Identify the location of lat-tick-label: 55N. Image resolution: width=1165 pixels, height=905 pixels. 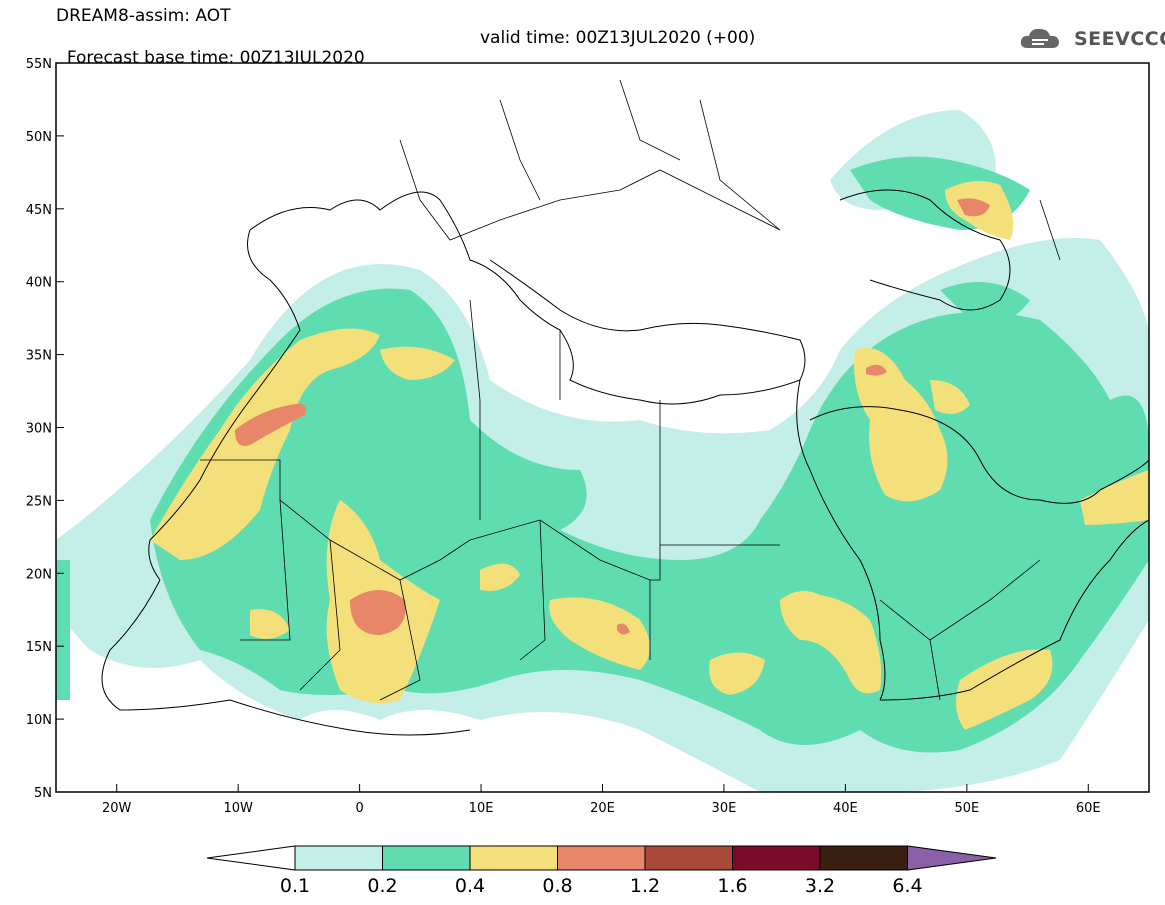
(39, 64).